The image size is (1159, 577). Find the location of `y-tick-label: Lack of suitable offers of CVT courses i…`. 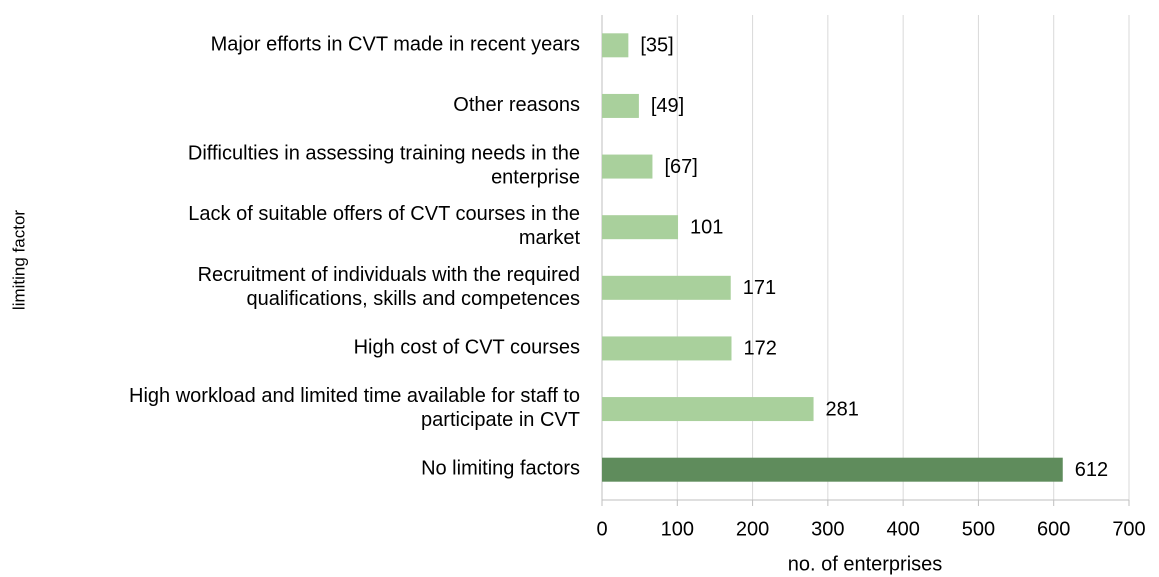

y-tick-label: Lack of suitable offers of CVT courses i… is located at coordinates (384, 226).